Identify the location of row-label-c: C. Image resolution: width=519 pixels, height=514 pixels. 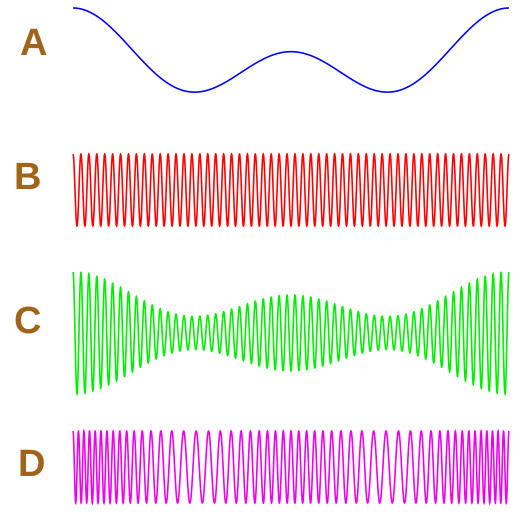
(28, 321).